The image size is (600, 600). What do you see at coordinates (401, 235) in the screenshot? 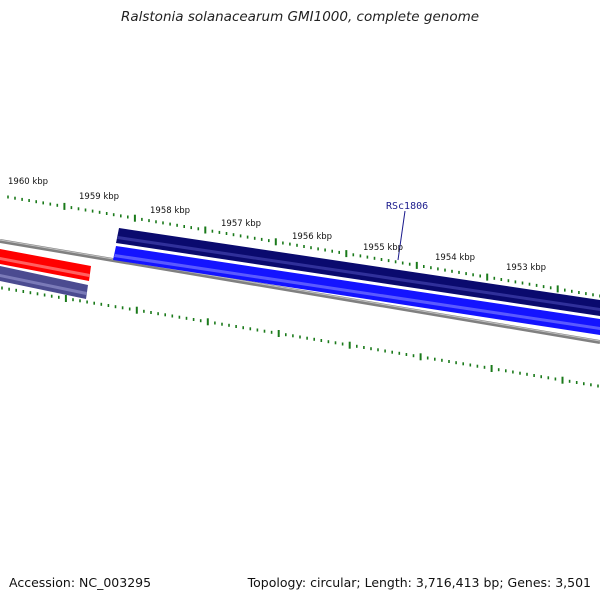
I see `gene-label-leader` at bounding box center [401, 235].